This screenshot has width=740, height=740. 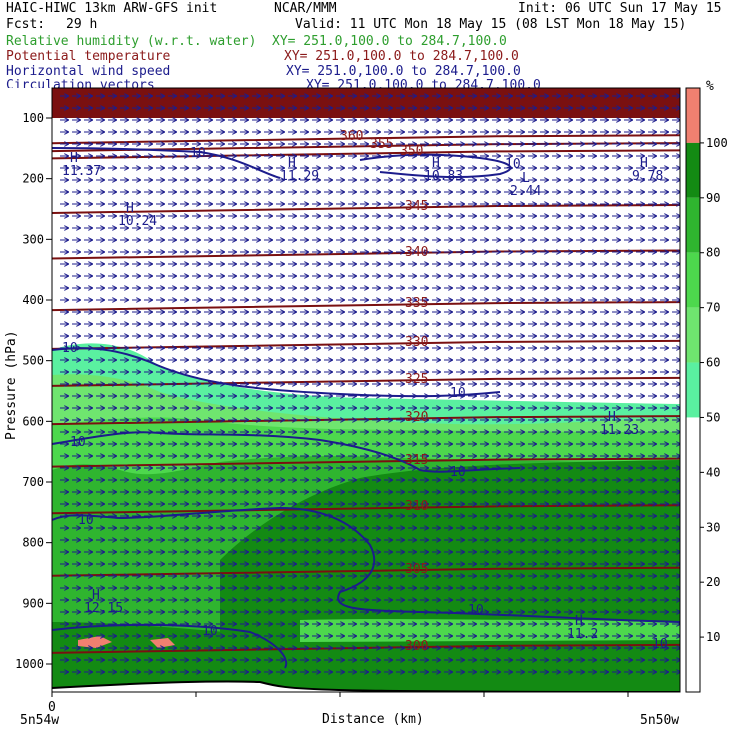 What do you see at coordinates (305, 8) in the screenshot?
I see `center-label: NCAR/MMM` at bounding box center [305, 8].